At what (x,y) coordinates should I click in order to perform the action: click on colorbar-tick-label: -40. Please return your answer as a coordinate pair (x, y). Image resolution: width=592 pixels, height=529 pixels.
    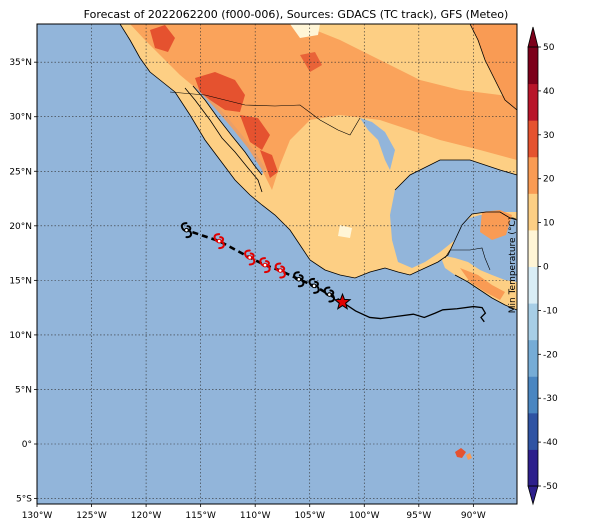
    Looking at the image, I should click on (550, 443).